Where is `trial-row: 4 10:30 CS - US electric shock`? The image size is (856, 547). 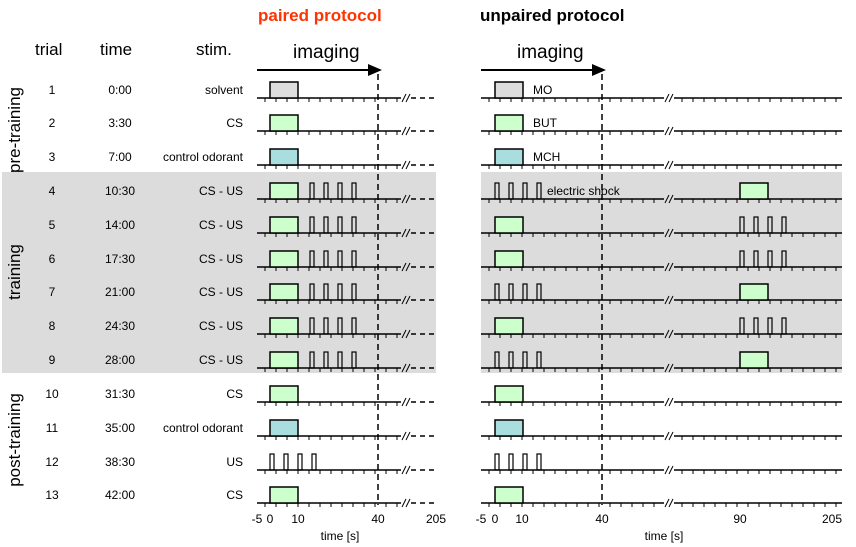 trial-row: 4 10:30 CS - US electric shock is located at coordinates (445, 193).